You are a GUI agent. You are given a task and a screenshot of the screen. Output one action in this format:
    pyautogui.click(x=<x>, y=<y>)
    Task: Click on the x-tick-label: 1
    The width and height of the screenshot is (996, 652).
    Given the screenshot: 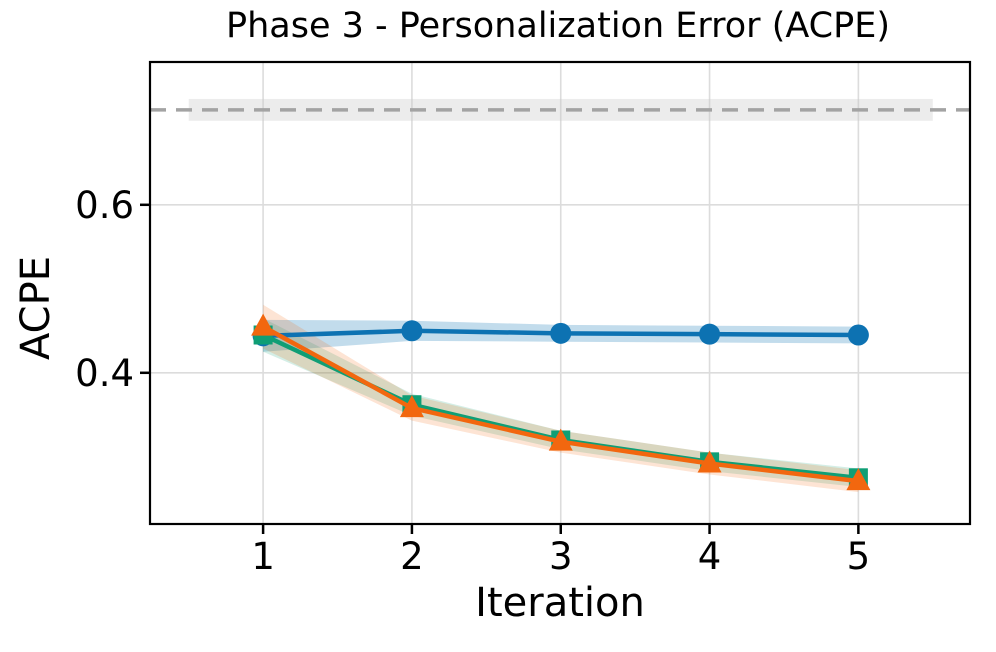 What is the action you would take?
    pyautogui.click(x=263, y=556)
    